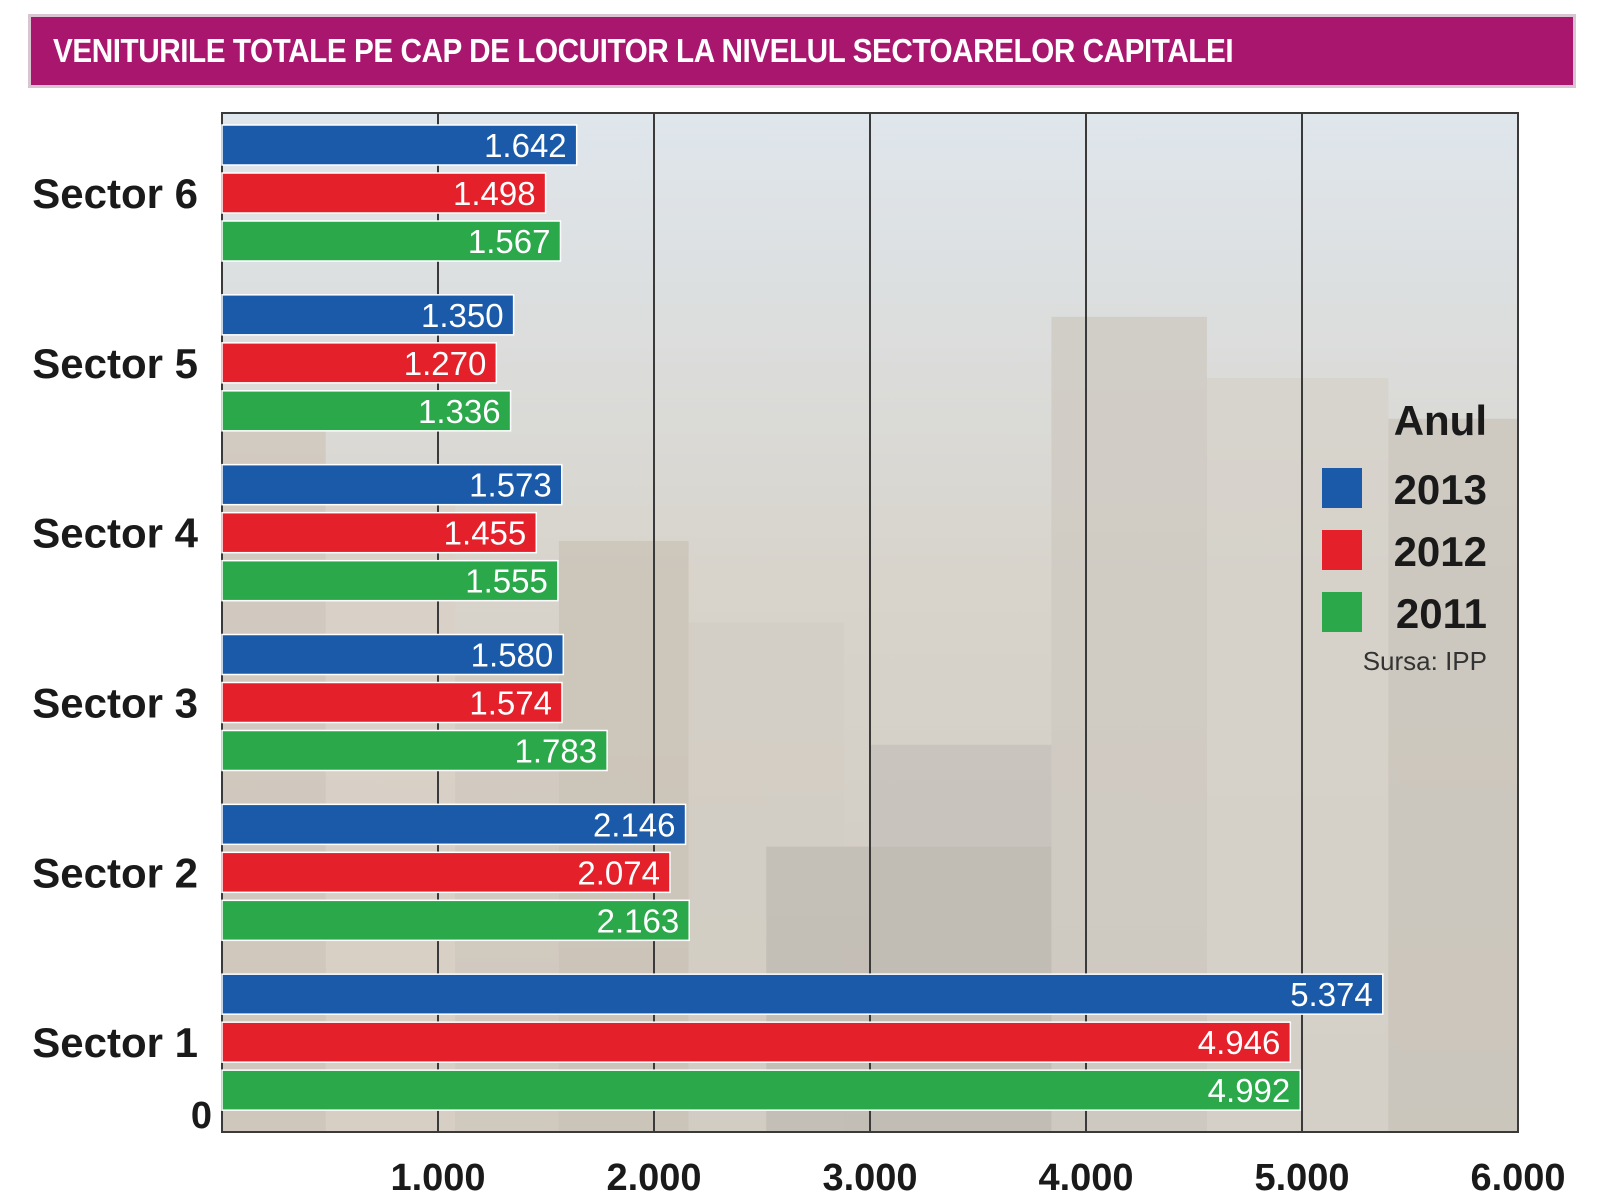 This screenshot has width=1600, height=1200. I want to click on x-tick-label: 2.000, so click(653, 1178).